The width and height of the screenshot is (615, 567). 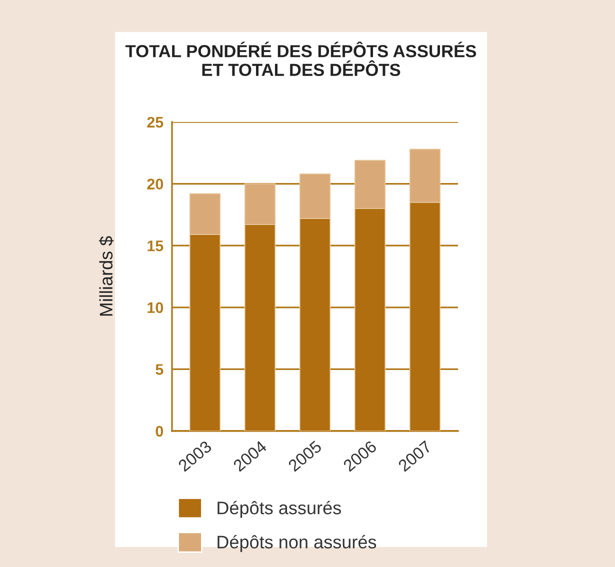 I want to click on y-tick-label: 10, so click(x=156, y=308).